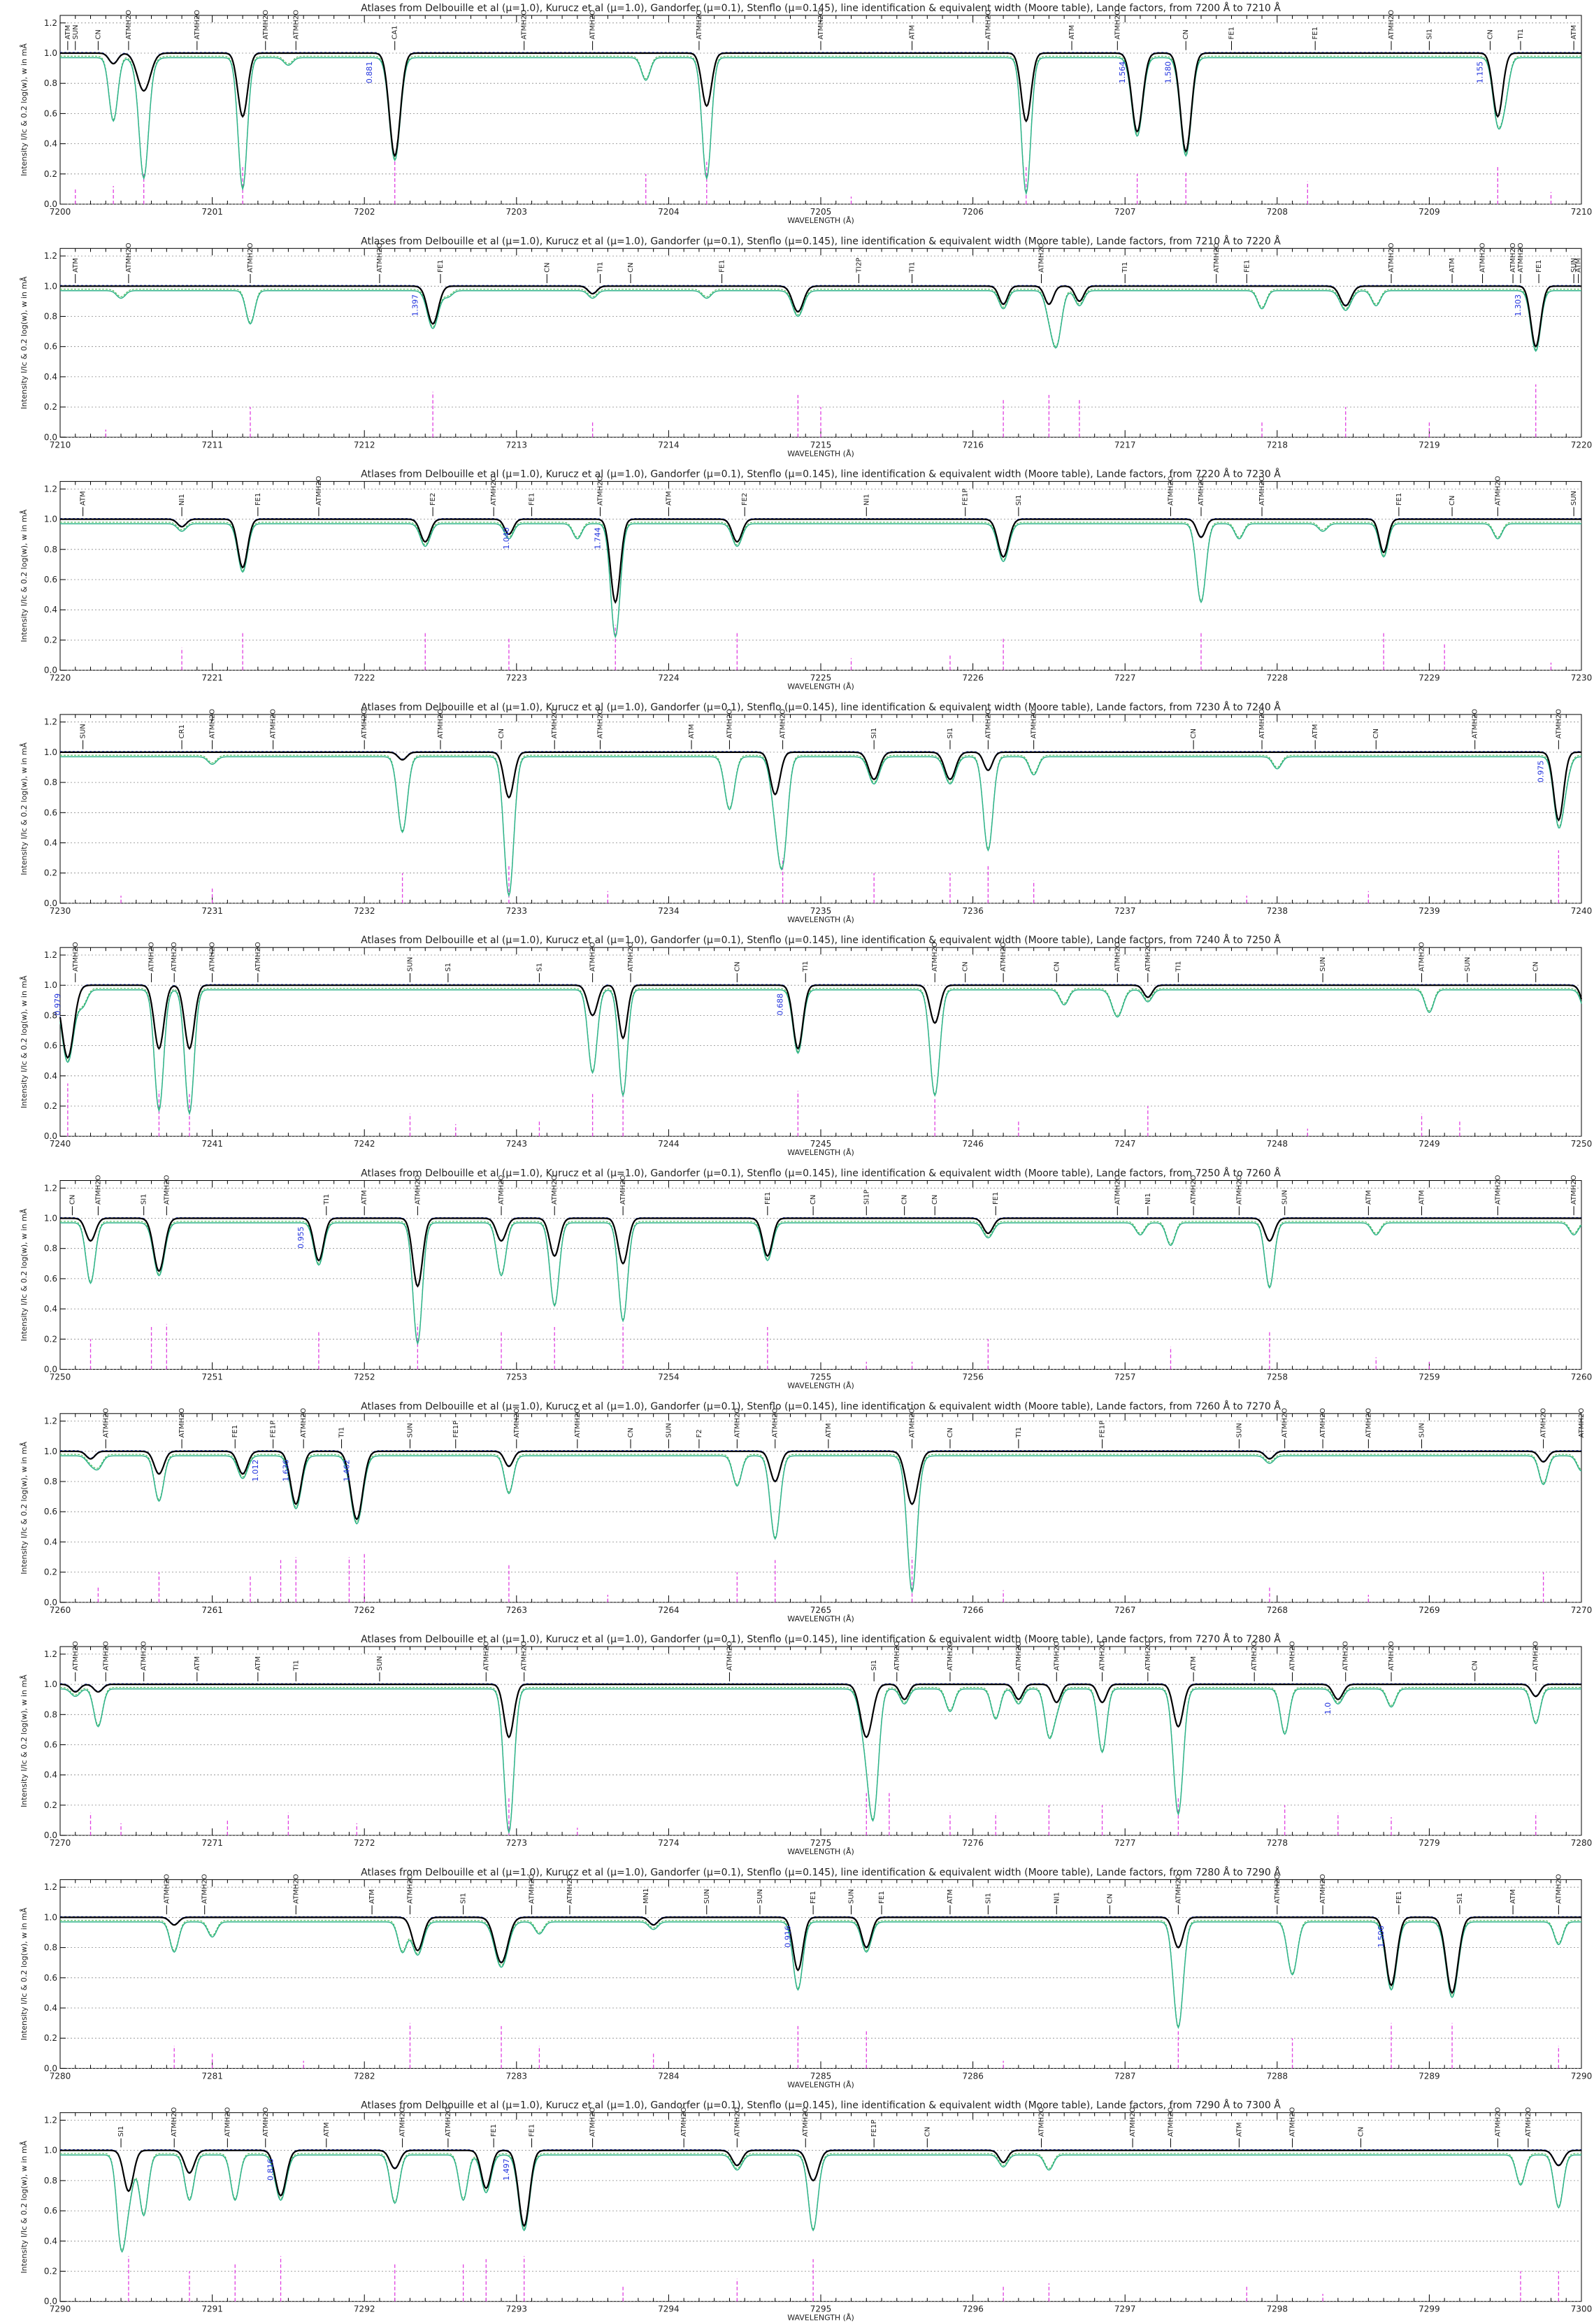 Image resolution: width=1594 pixels, height=2324 pixels. What do you see at coordinates (669, 911) in the screenshot?
I see `x-tick-label: 7234` at bounding box center [669, 911].